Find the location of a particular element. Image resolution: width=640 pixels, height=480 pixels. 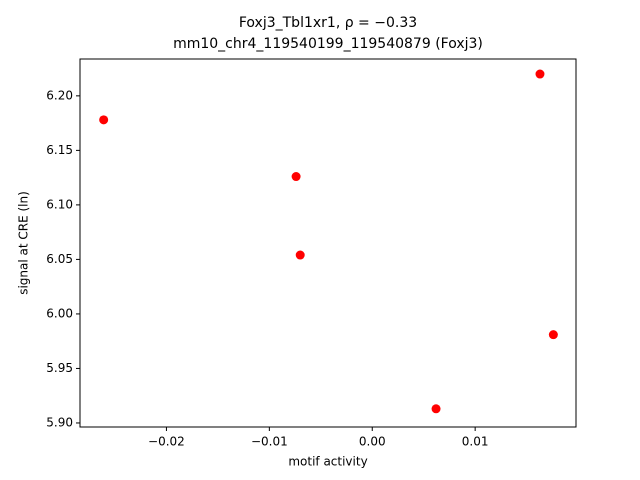

x-tick-label: −0.02 is located at coordinates (166, 442).